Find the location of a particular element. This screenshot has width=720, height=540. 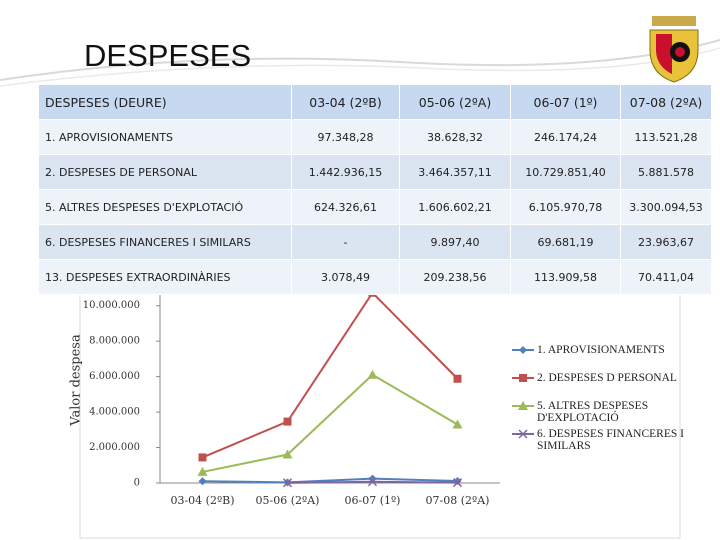

table-cell: 70.411,04 is located at coordinates (666, 277).